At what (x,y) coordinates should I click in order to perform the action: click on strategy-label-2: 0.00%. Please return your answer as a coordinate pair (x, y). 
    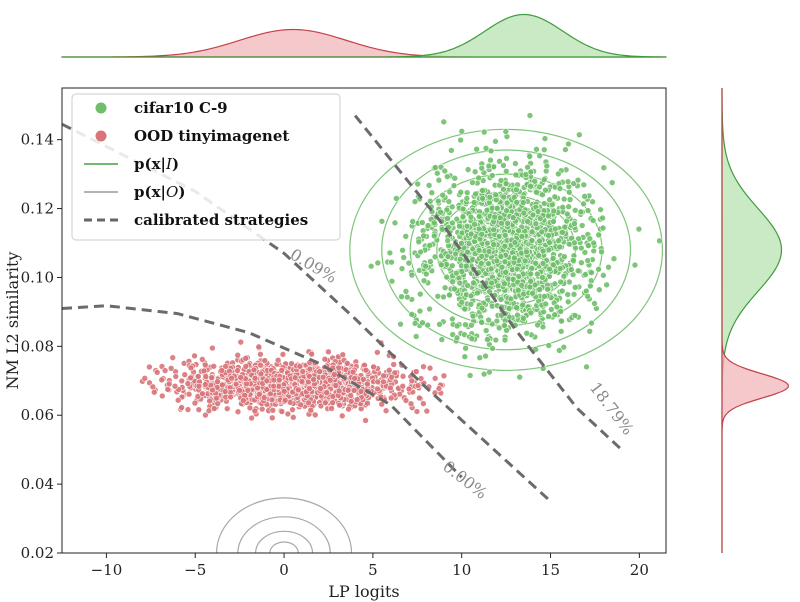
    Looking at the image, I should click on (465, 480).